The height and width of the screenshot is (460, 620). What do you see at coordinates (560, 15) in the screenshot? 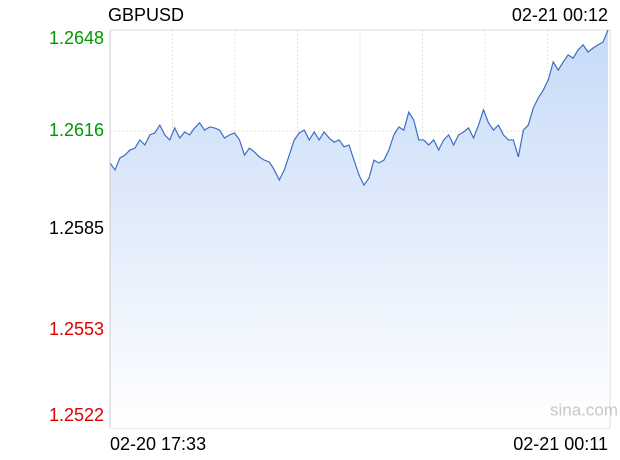
I see `timestamp: 02-21 00:12` at bounding box center [560, 15].